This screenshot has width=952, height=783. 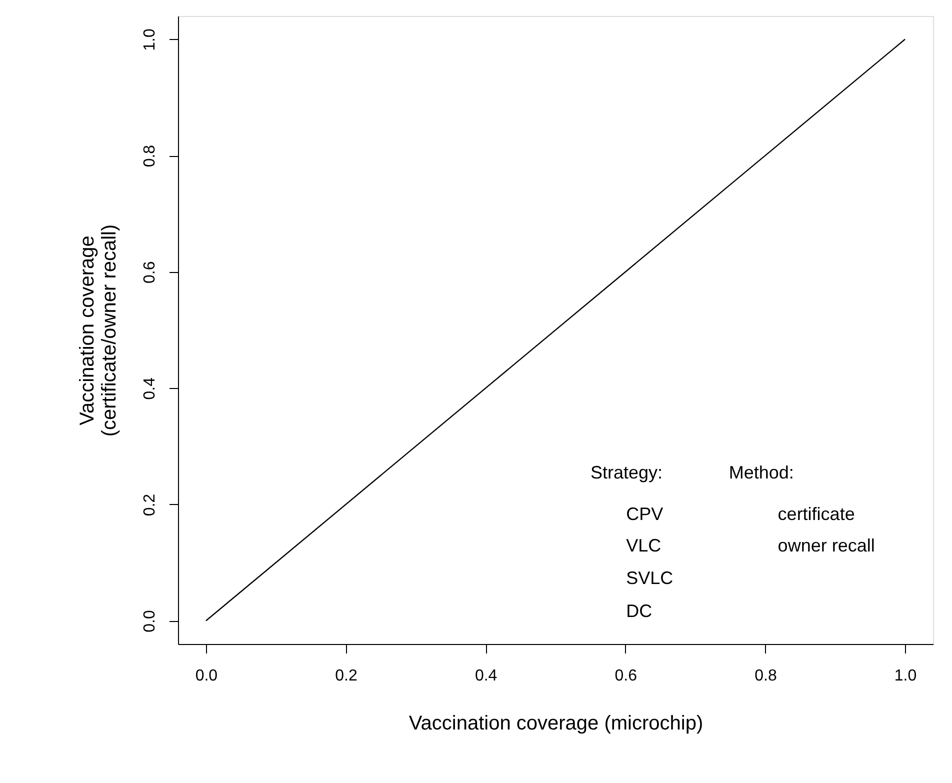 I want to click on x-axis-title: Vaccination coverage (microchip), so click(x=556, y=723).